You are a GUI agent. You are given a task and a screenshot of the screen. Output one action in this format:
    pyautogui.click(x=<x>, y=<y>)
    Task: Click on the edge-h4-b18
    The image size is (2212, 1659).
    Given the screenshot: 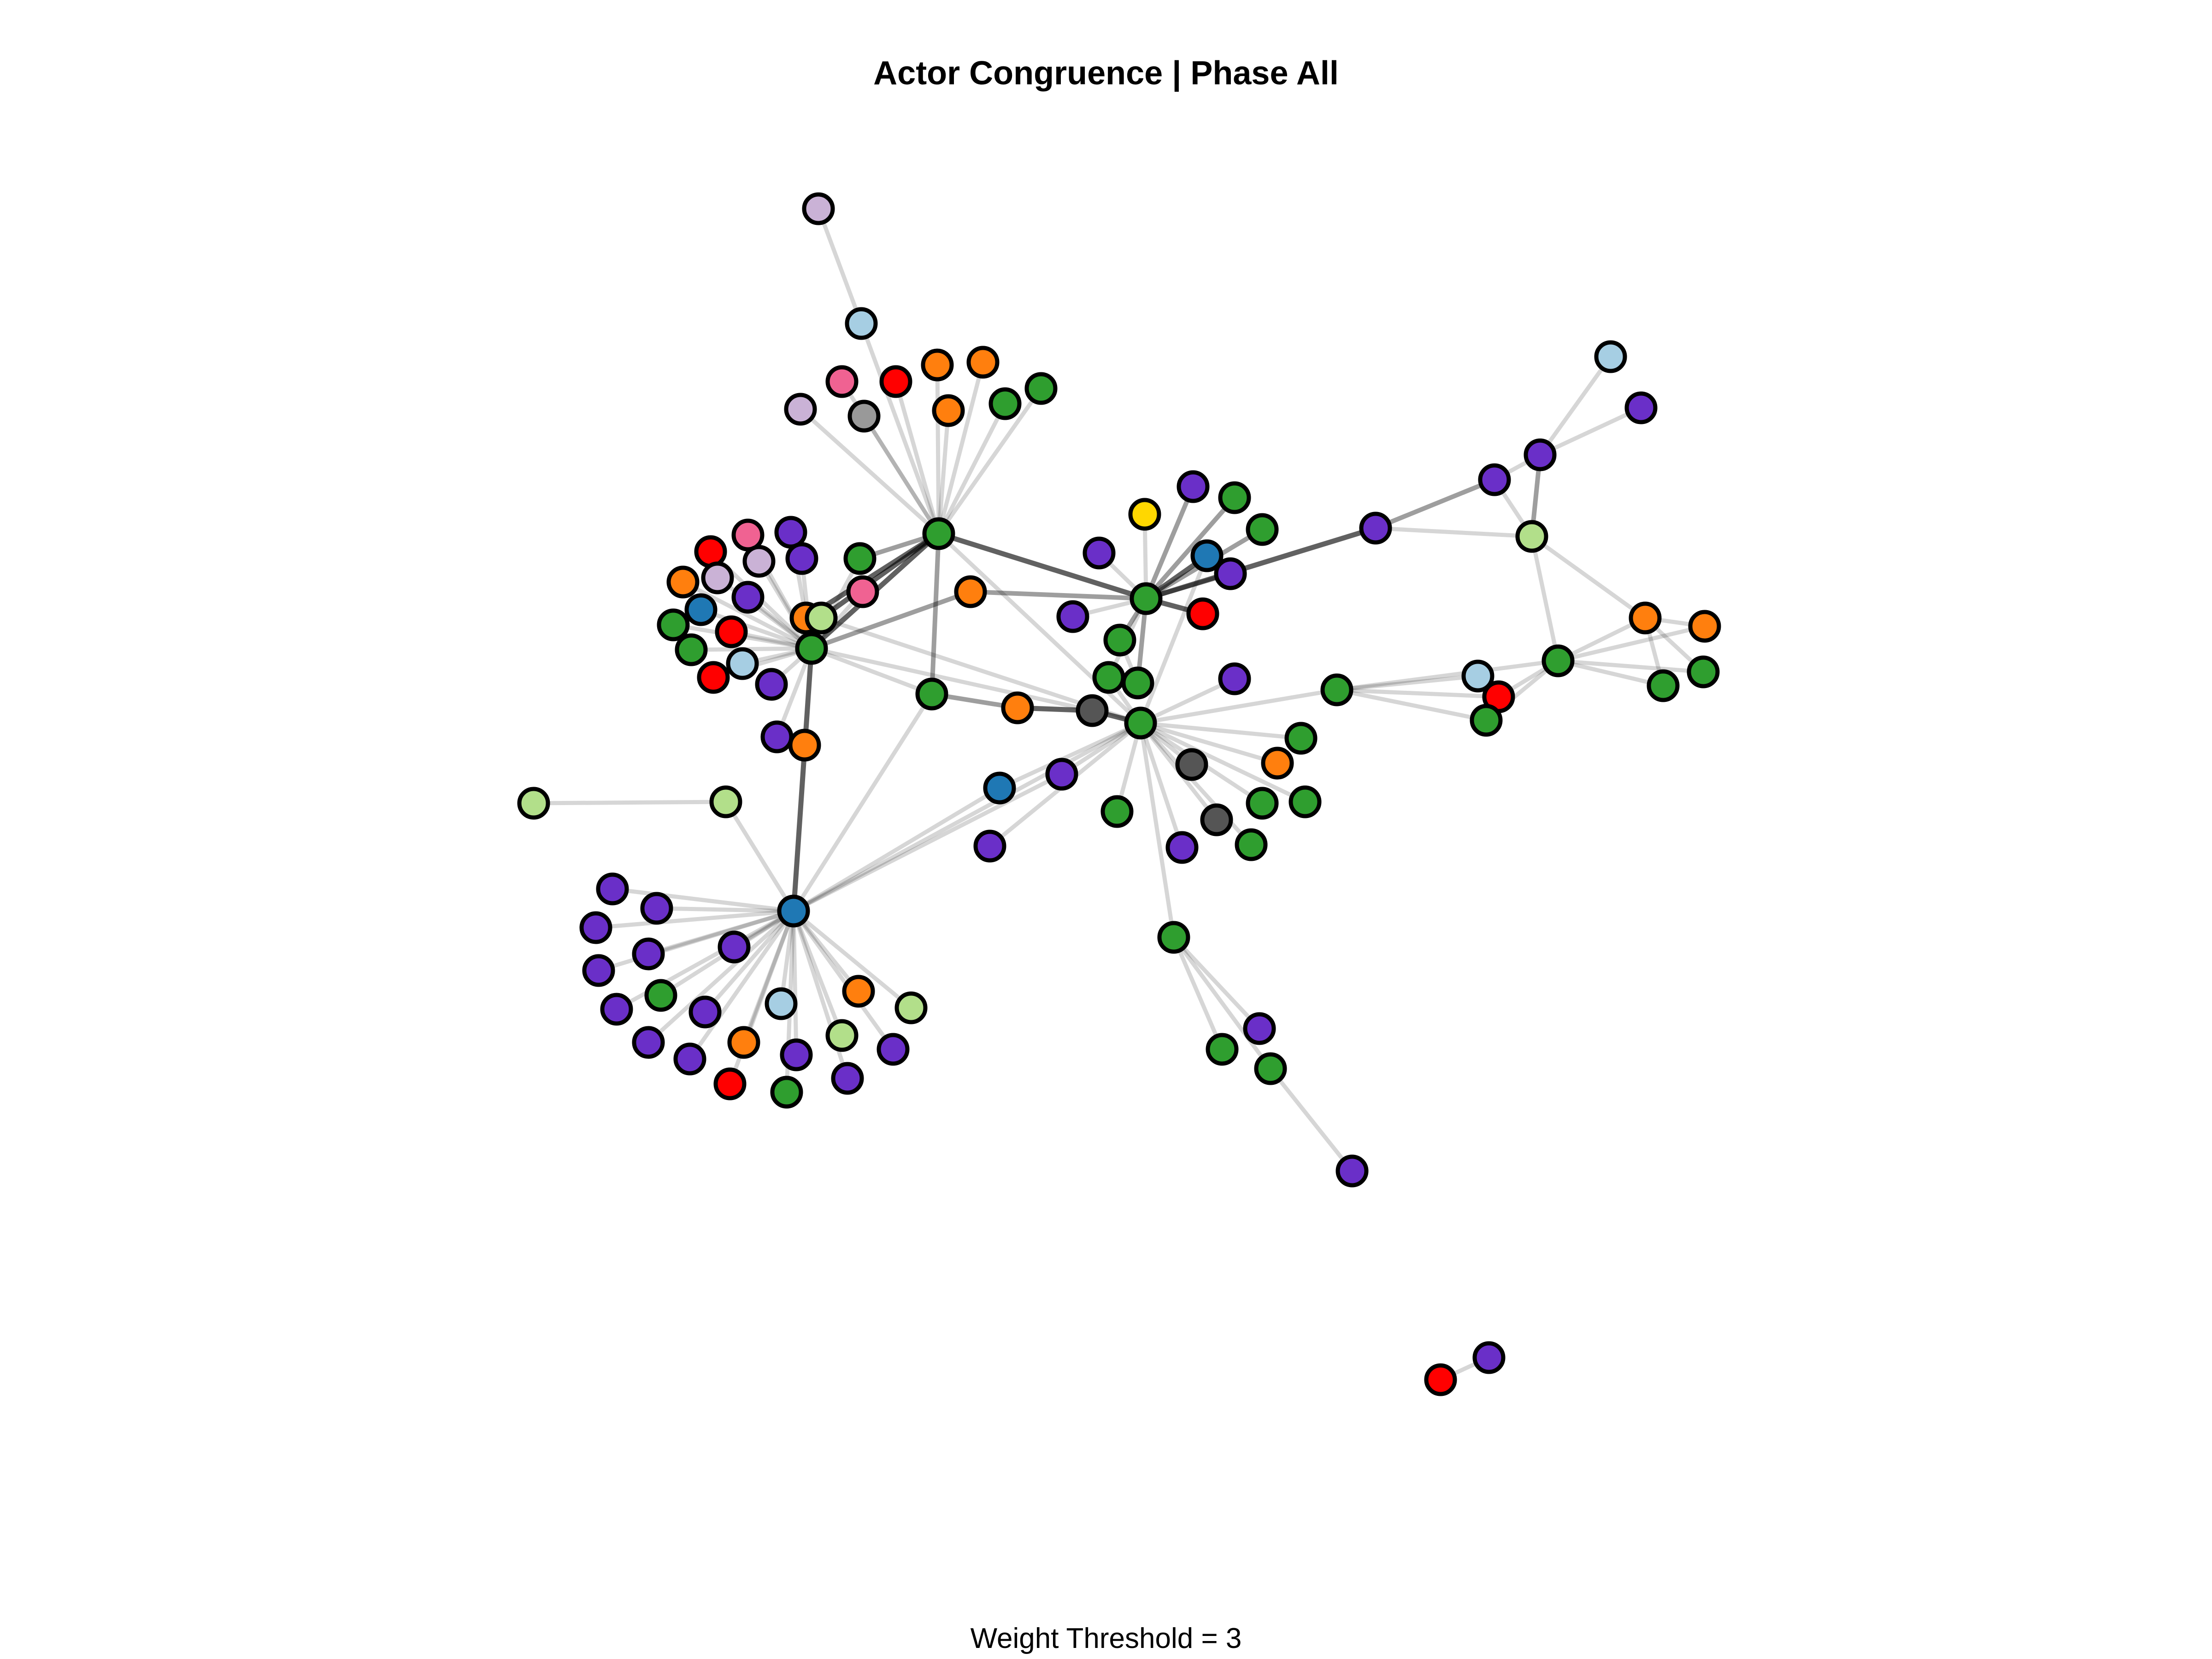 What is the action you would take?
    pyautogui.click(x=843, y=980)
    